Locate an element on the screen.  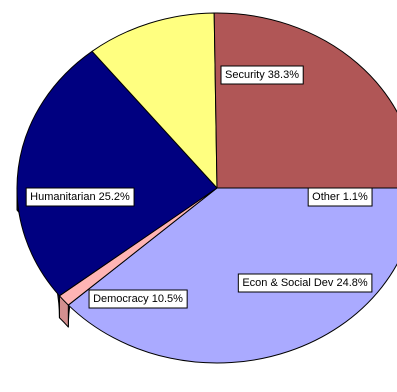
slice-label-text-democracy: Democracy 10.5% is located at coordinates (138, 299).